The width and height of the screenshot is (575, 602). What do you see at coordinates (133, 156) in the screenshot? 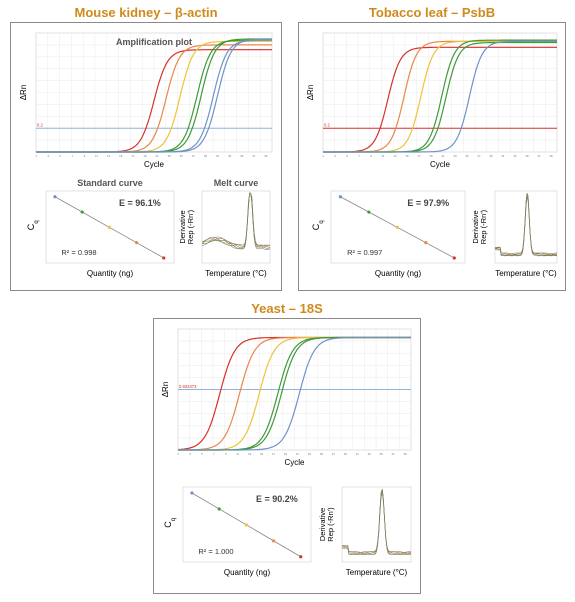
I see `amp-x-tick: 17` at bounding box center [133, 156].